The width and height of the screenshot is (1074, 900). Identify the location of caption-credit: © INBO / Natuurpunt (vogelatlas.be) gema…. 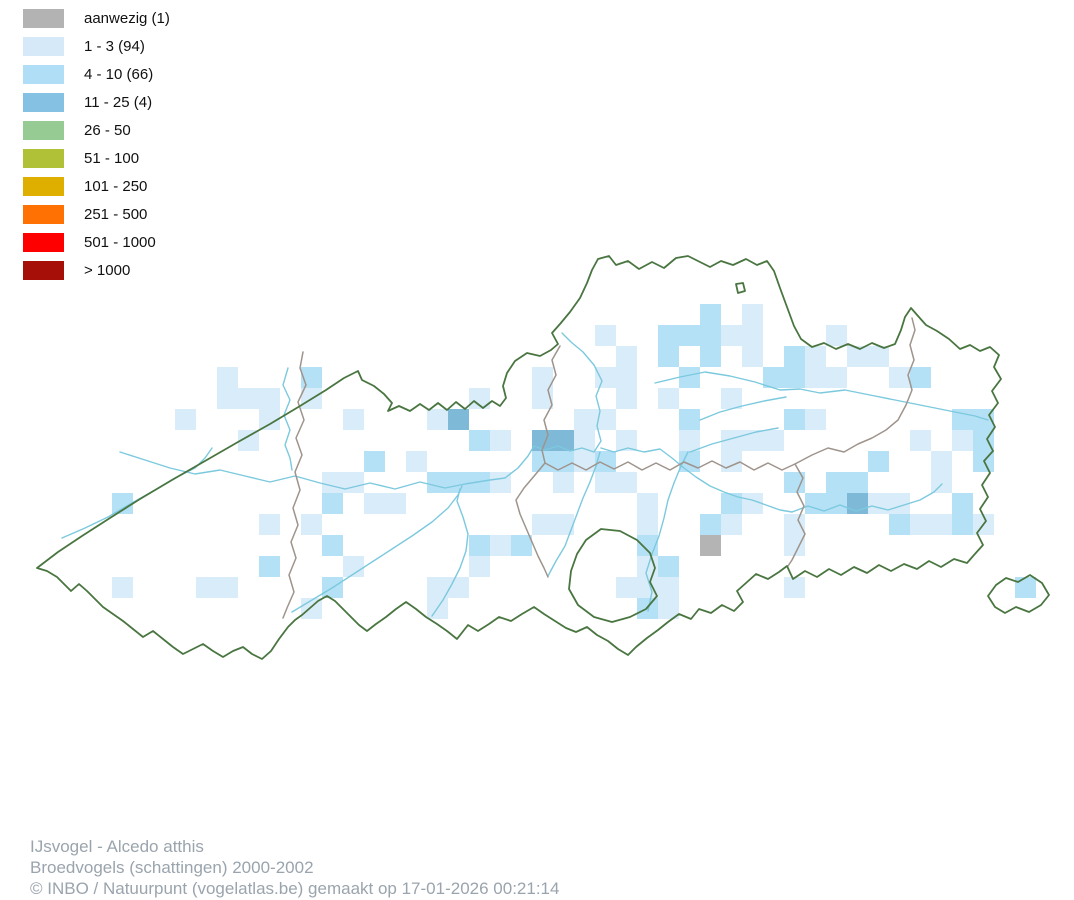
(295, 888).